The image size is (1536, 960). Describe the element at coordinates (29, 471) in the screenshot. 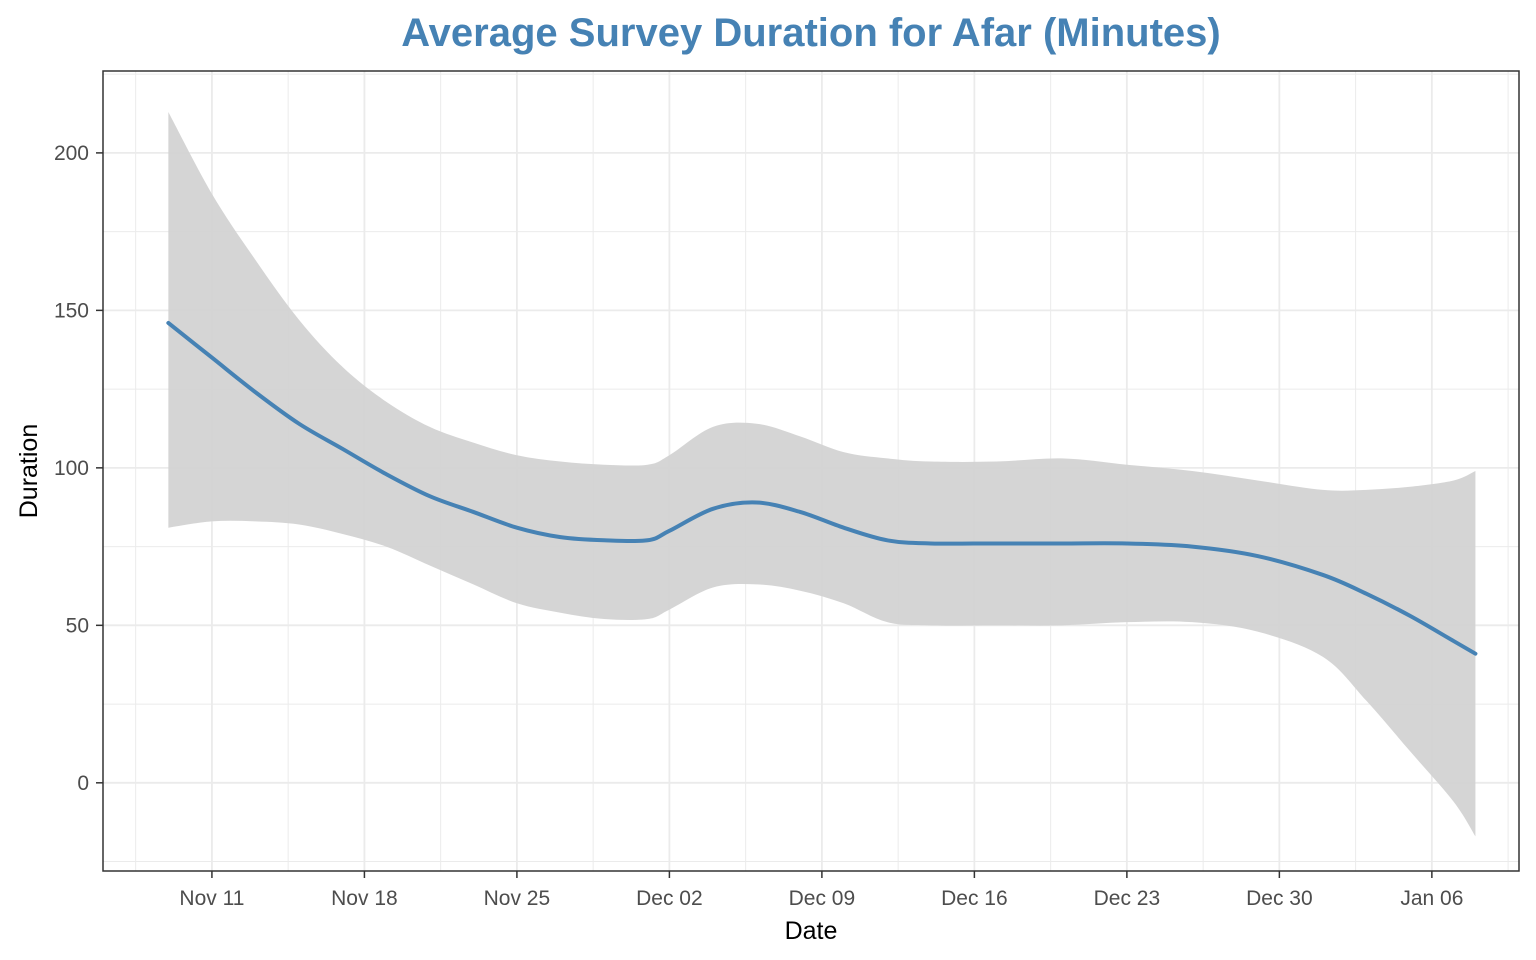

I see `y-axis-title: Duration` at that location.